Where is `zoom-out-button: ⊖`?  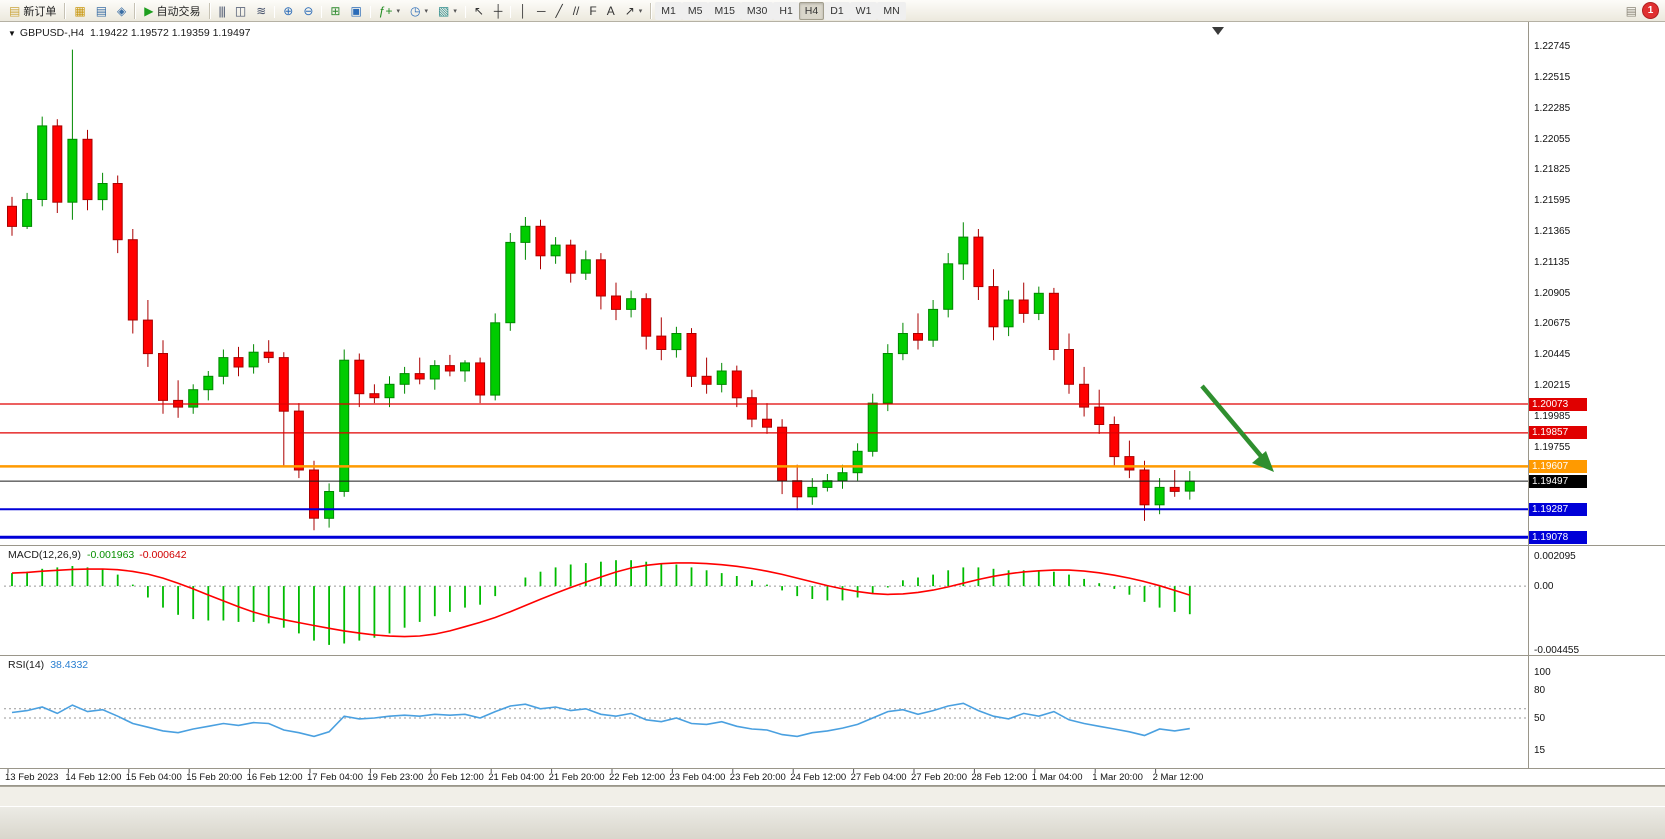
zoom-out-button: ⊖ is located at coordinates (308, 10).